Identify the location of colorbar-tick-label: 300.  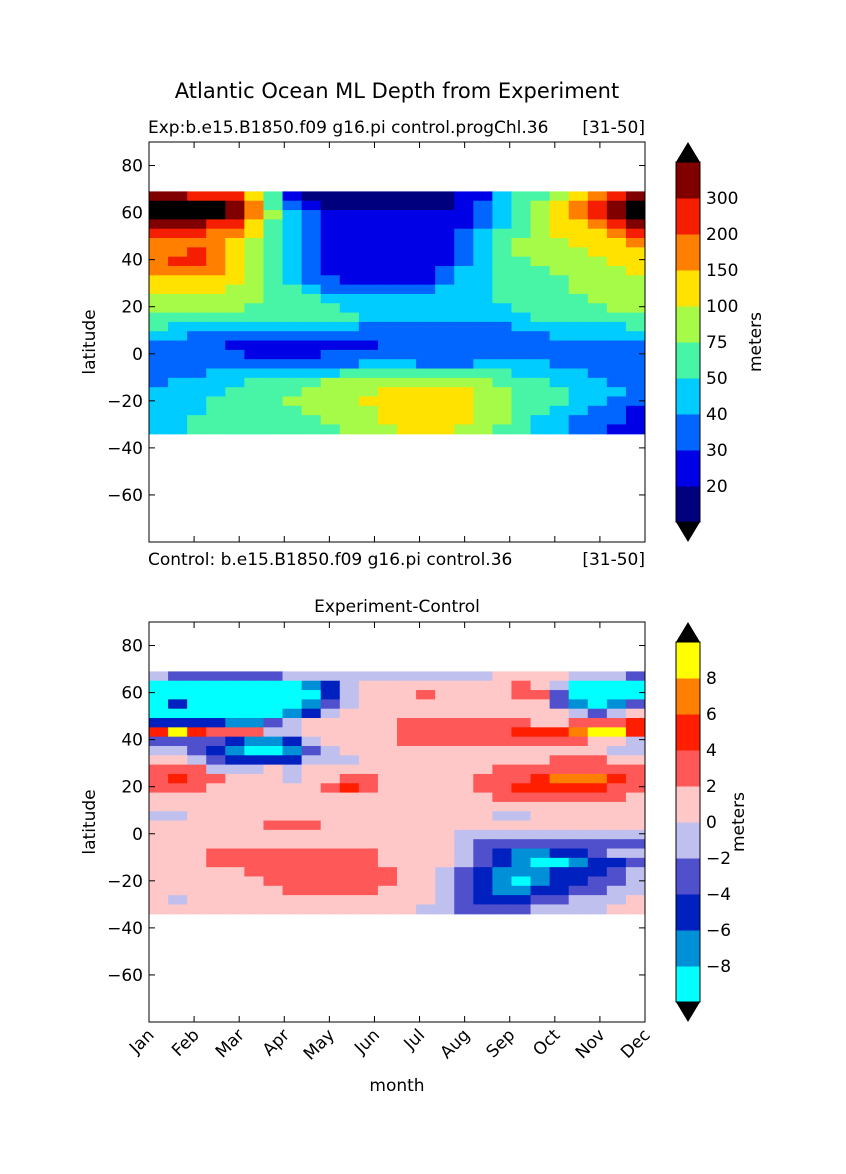
(722, 199).